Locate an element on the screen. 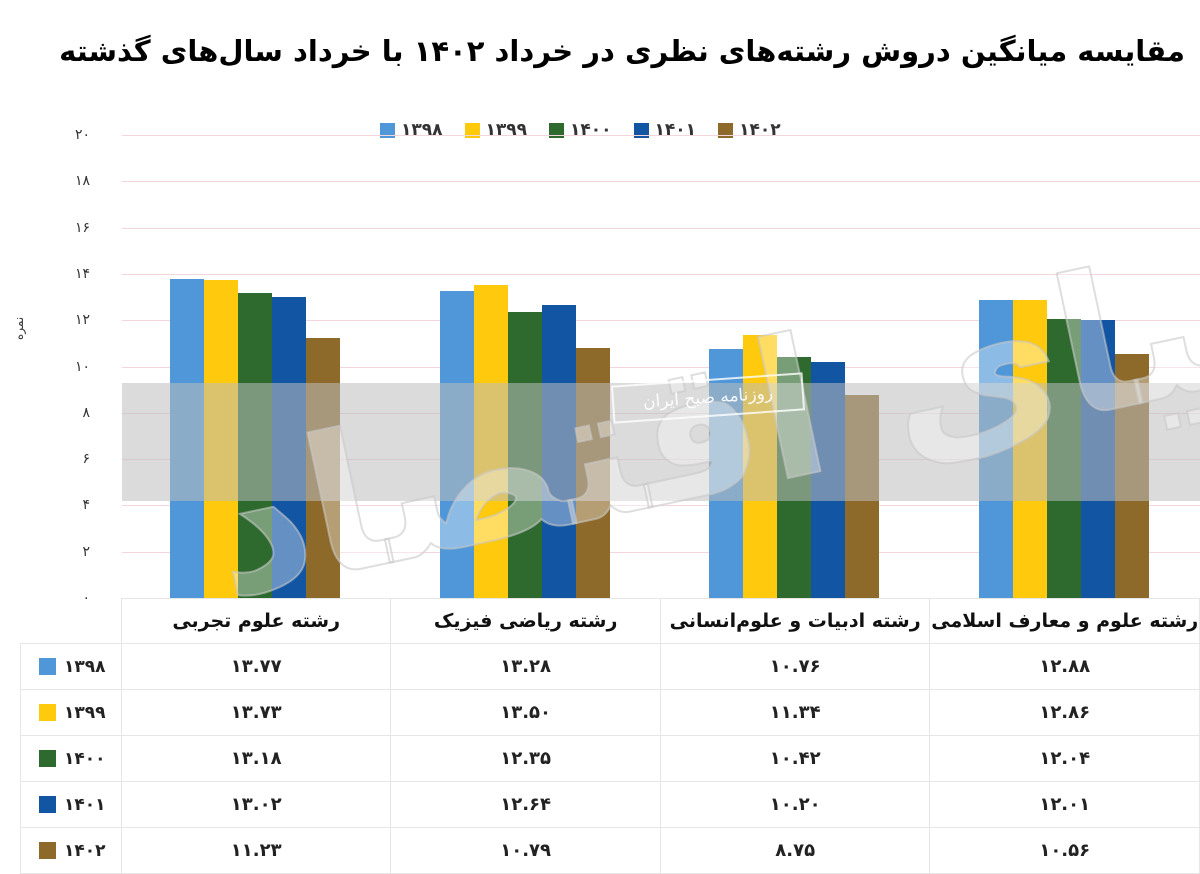 This screenshot has width=1200, height=874. table-header-cell: رشته ادبیات و علوم‌انسانی is located at coordinates (795, 621).